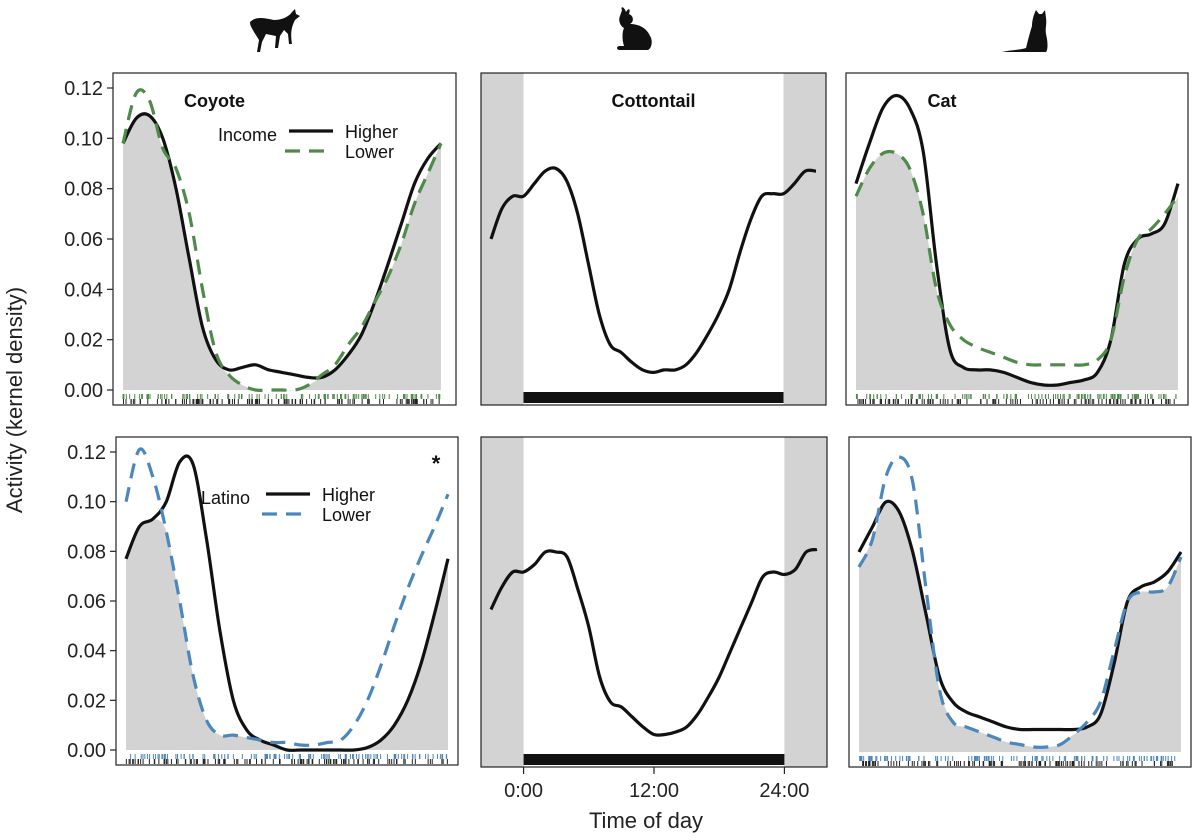  Describe the element at coordinates (654, 791) in the screenshot. I see `x-tick-label: 12:00` at that location.